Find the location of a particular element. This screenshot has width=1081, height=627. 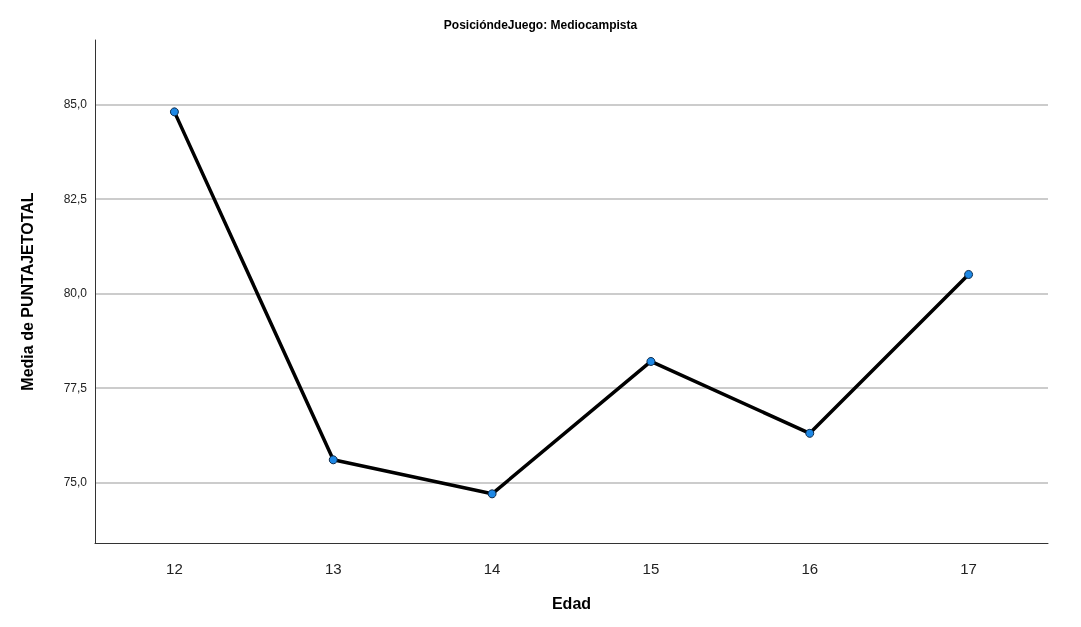

y-axis-title: Media de PUNTAJETOTAL is located at coordinates (27, 291).